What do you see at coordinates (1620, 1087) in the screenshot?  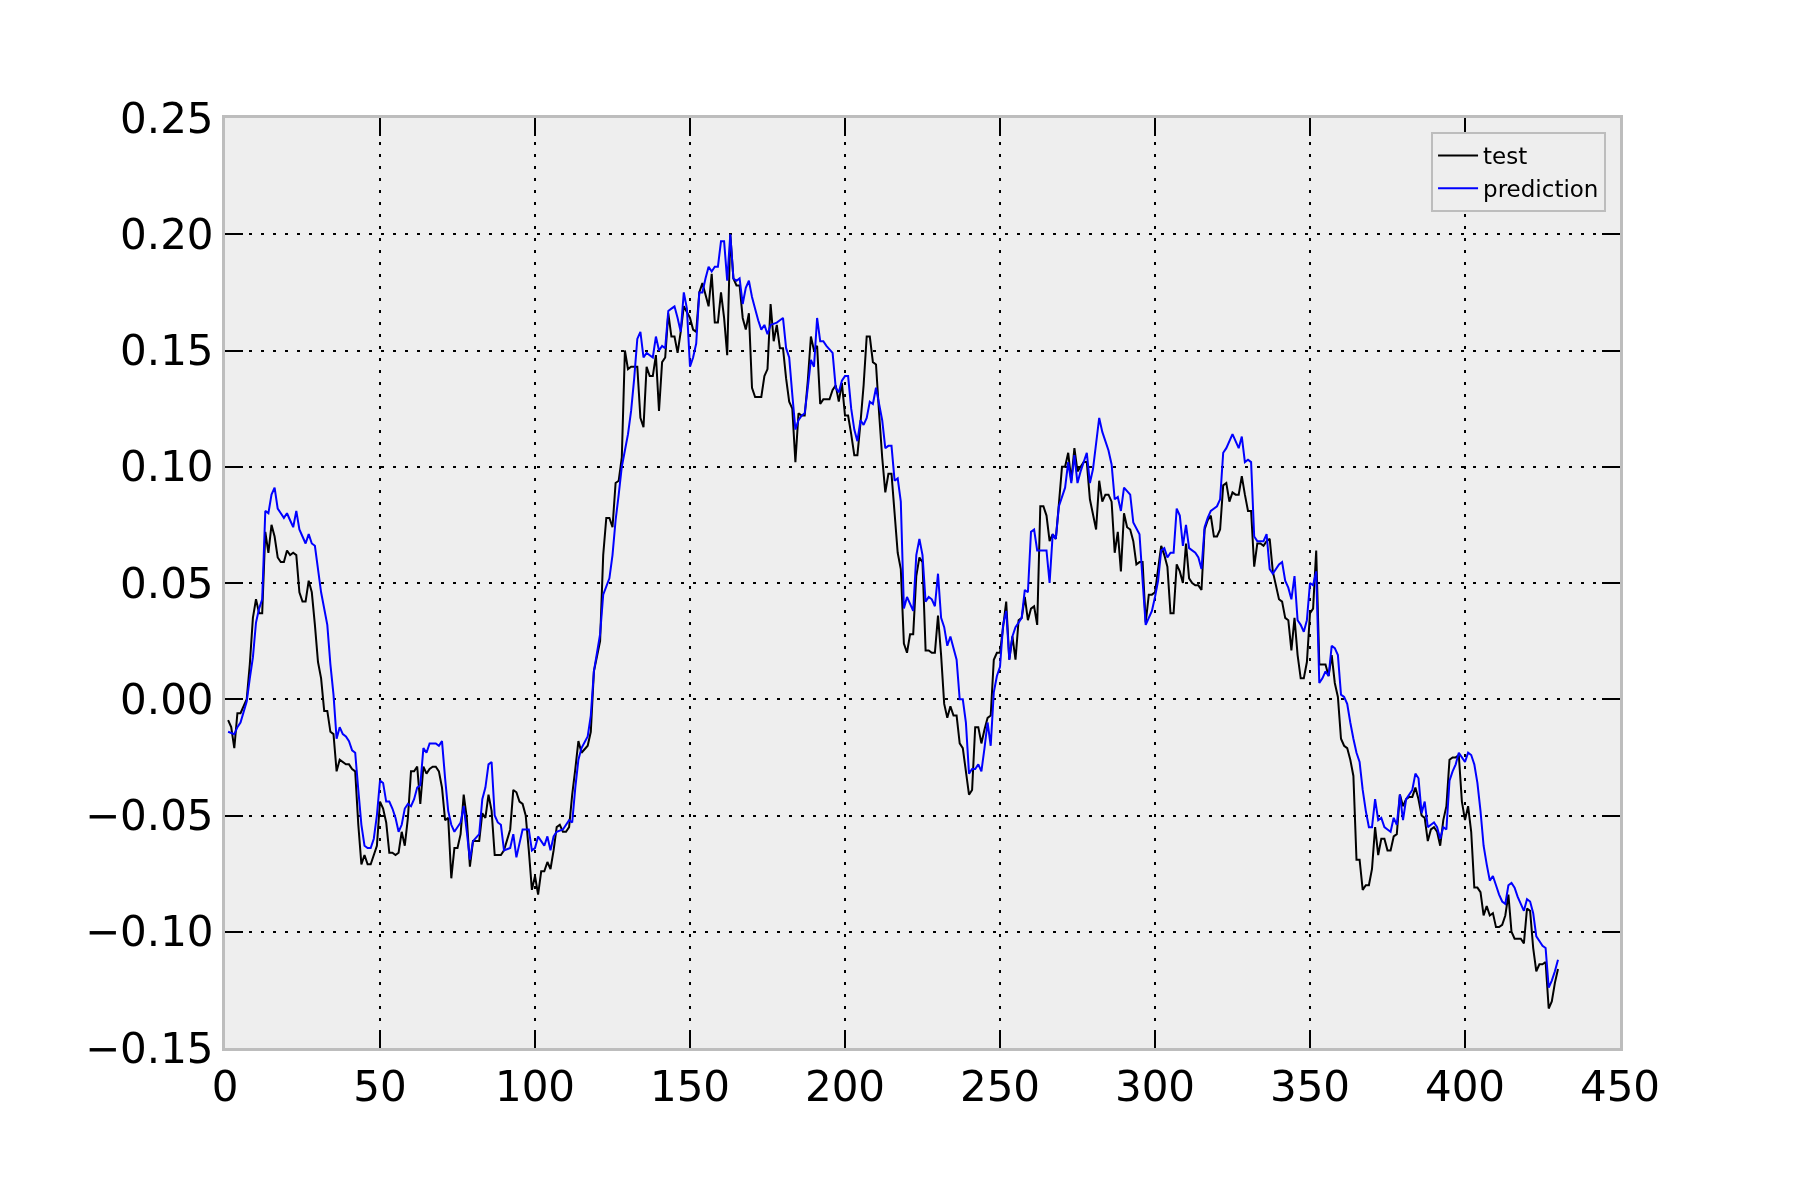 I see `x-tick-label: 450` at bounding box center [1620, 1087].